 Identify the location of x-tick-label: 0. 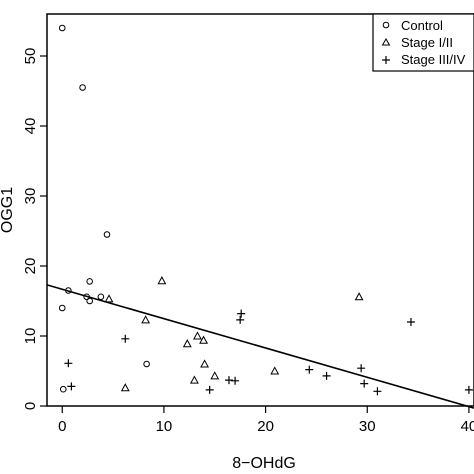
(62, 426).